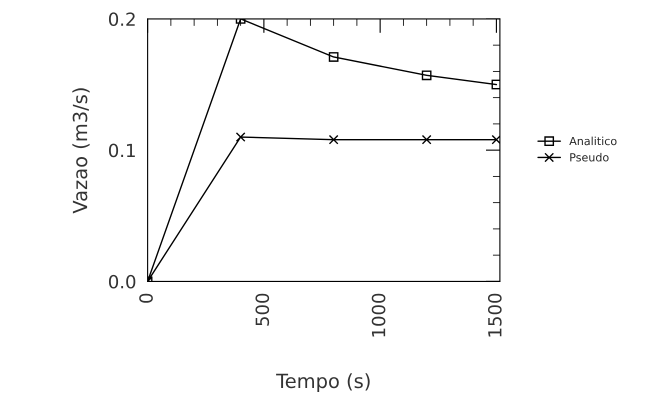 The image size is (671, 420). I want to click on y-tick-label: 0.2, so click(121, 19).